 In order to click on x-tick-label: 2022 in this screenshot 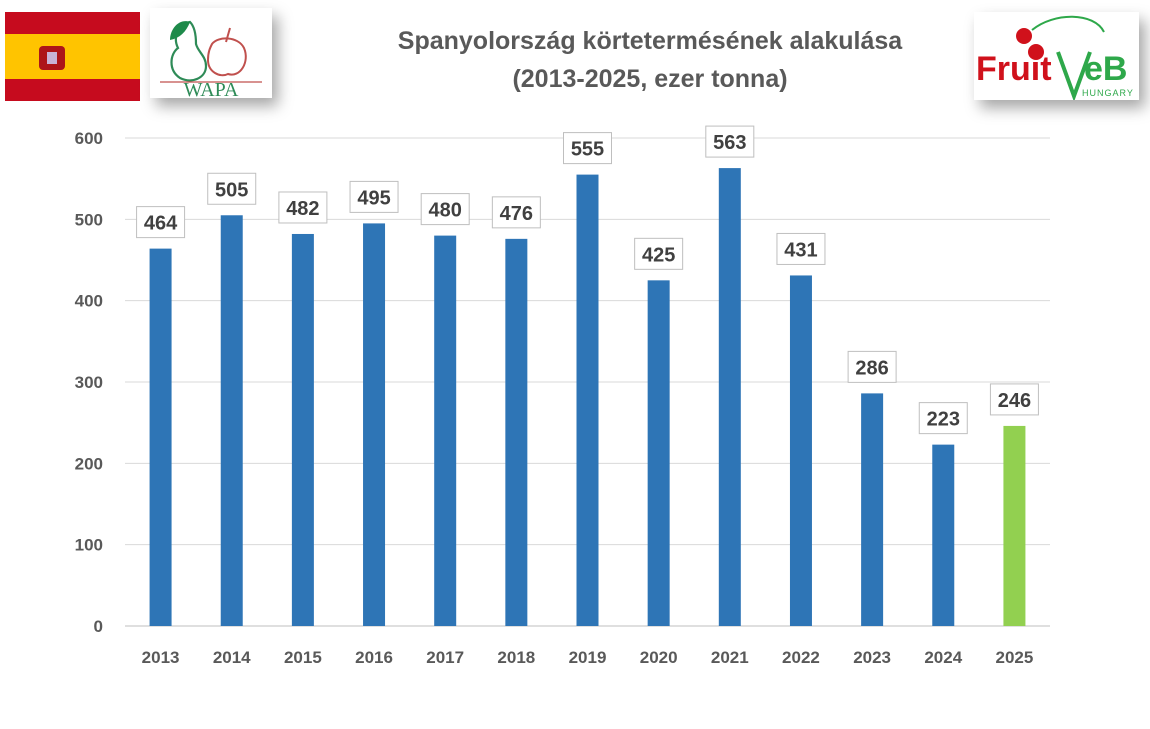, I will do `click(801, 657)`.